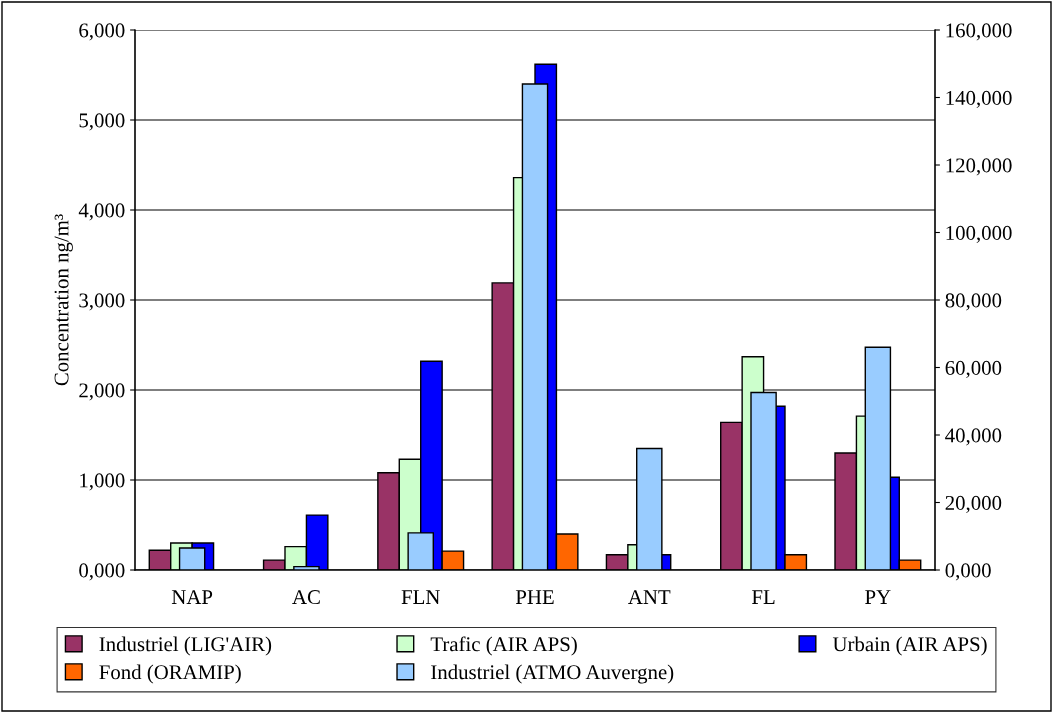  What do you see at coordinates (552, 674) in the screenshot?
I see `legend-label: Industriel (ATMO Auvergne)` at bounding box center [552, 674].